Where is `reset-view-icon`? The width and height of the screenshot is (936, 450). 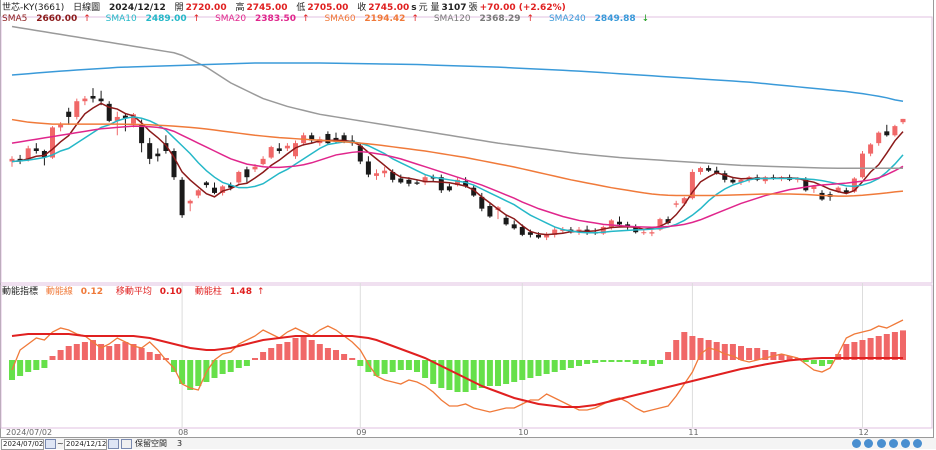
reset-view-icon is located at coordinates (905, 443).